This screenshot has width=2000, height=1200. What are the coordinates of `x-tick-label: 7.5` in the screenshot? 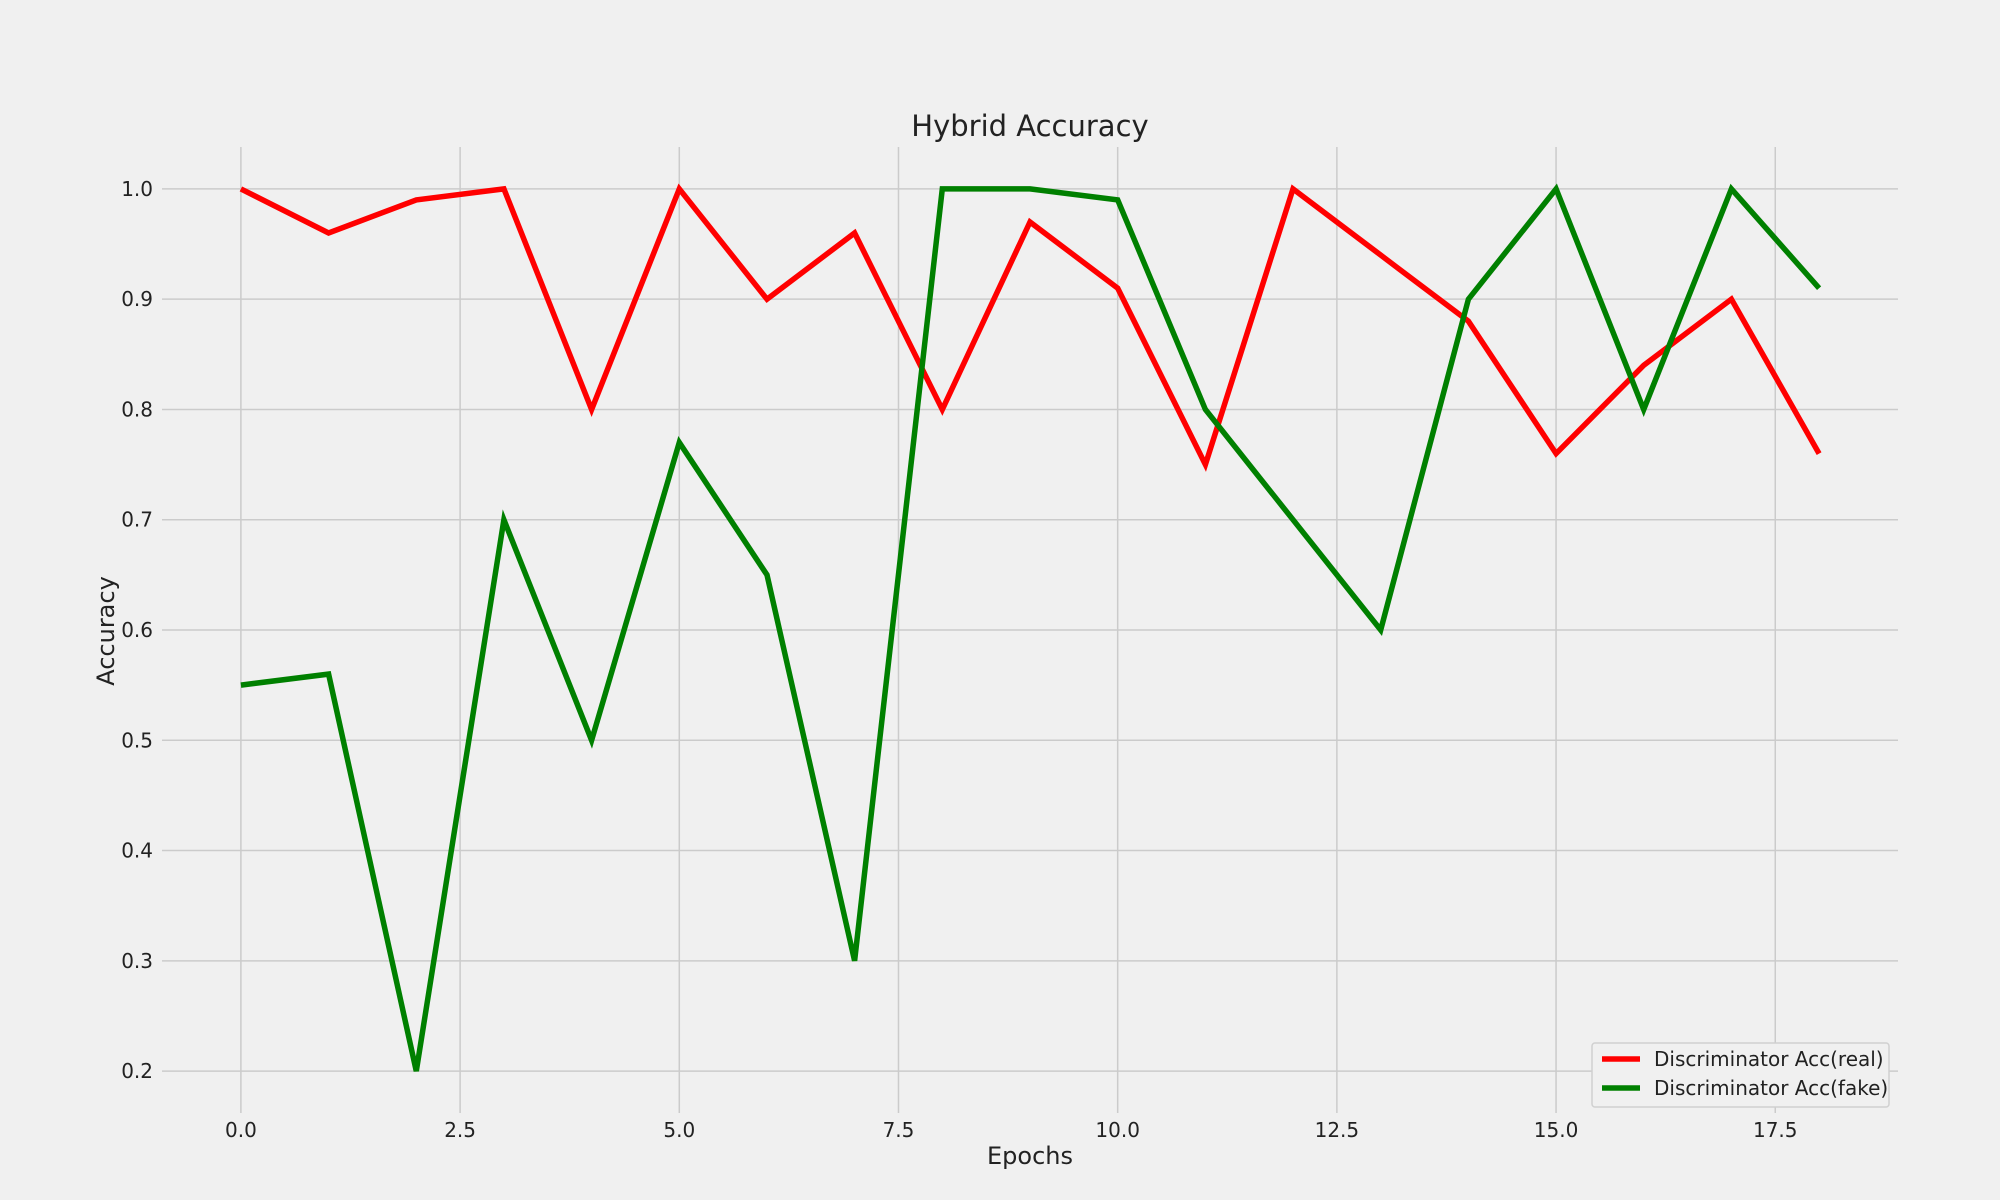 It's located at (899, 1130).